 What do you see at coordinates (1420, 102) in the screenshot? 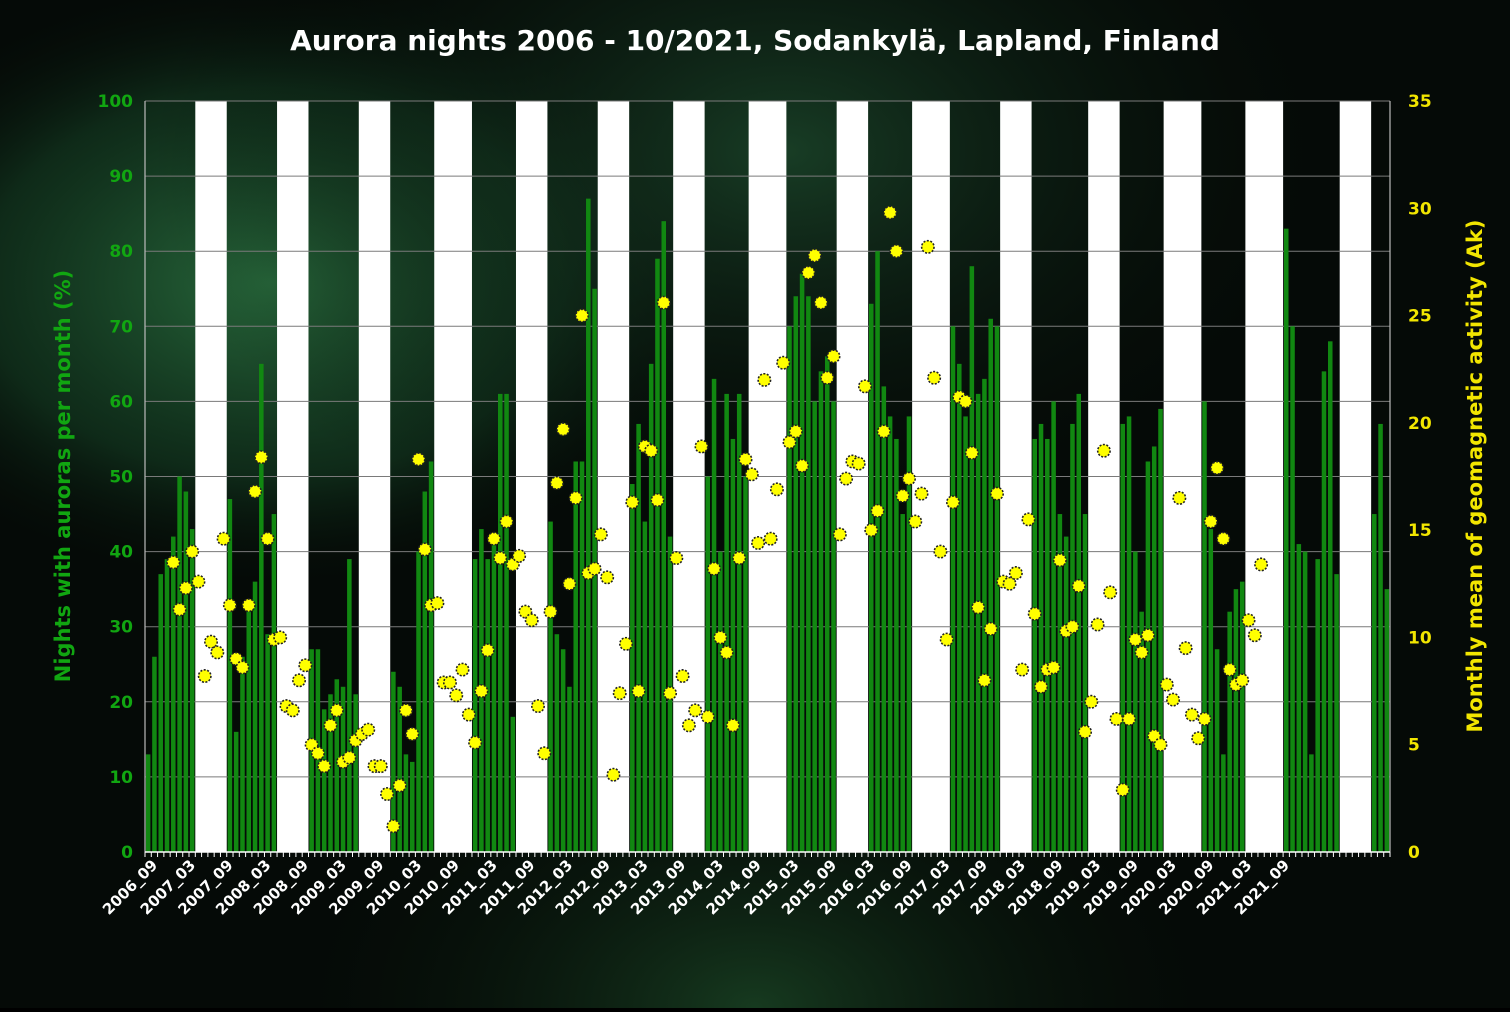
I see `right-tick-label-35: 35` at bounding box center [1420, 102].